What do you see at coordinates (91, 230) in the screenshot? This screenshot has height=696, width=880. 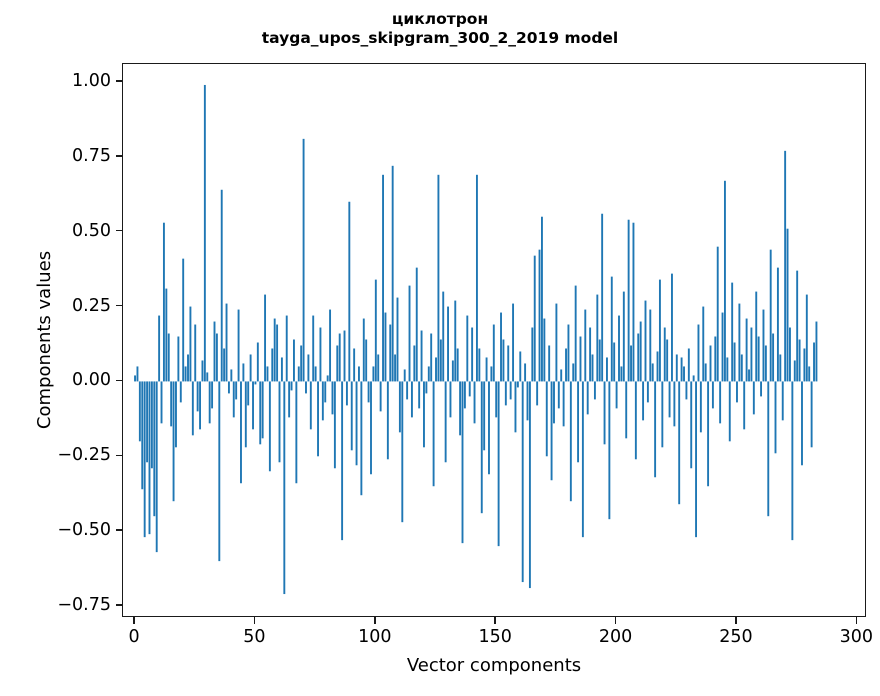 I see `y-tick-label: 0.50` at bounding box center [91, 230].